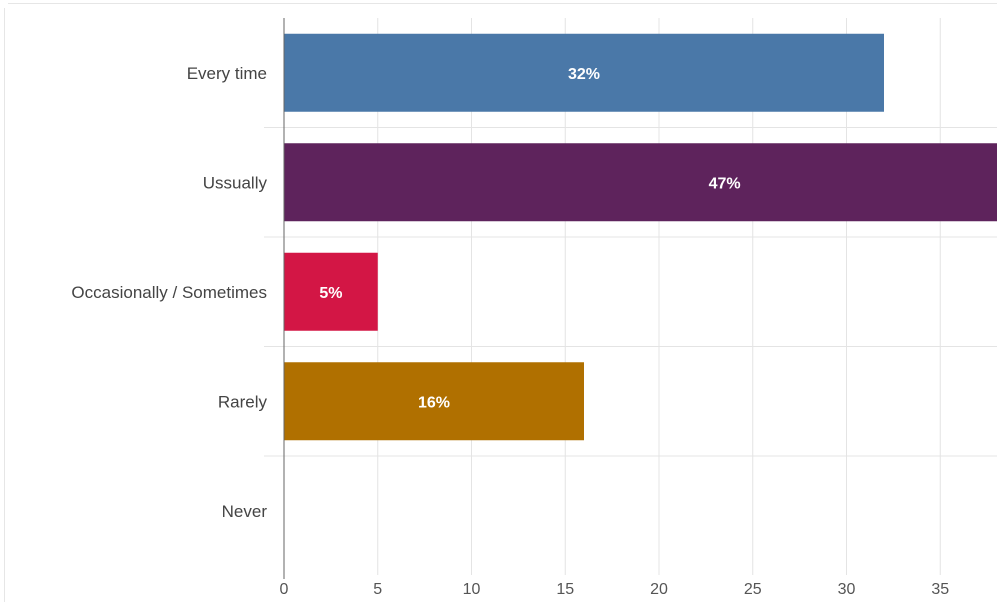 The width and height of the screenshot is (997, 602). What do you see at coordinates (169, 292) in the screenshot?
I see `category-label: Occasionally / Sometimes` at bounding box center [169, 292].